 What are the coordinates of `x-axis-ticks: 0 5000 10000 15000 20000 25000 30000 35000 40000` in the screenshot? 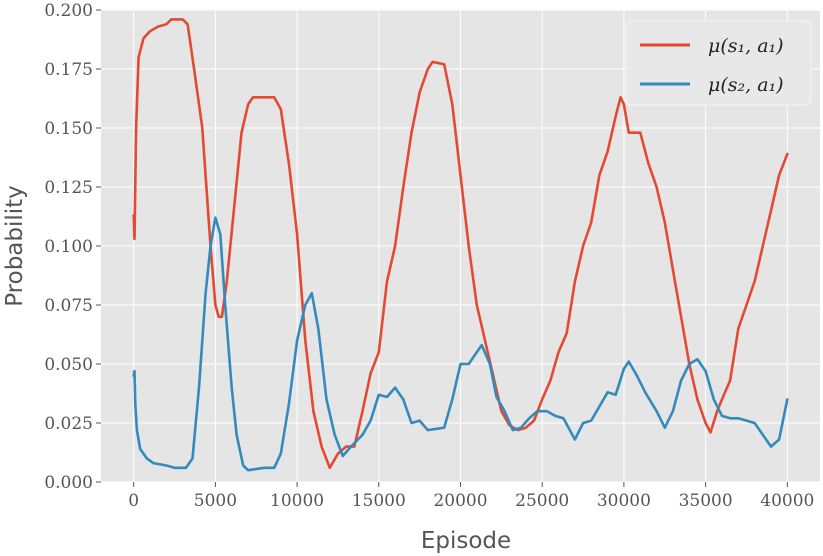 It's located at (471, 496).